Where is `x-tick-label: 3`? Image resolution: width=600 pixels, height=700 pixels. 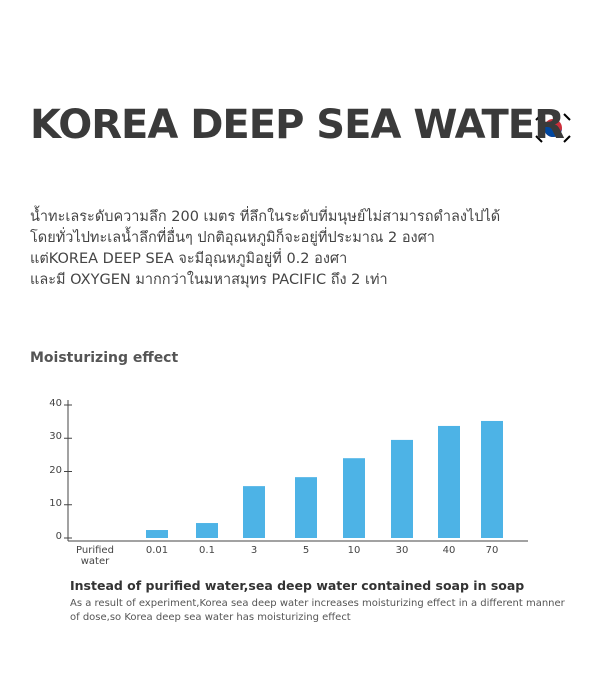 x-tick-label: 3 is located at coordinates (254, 550).